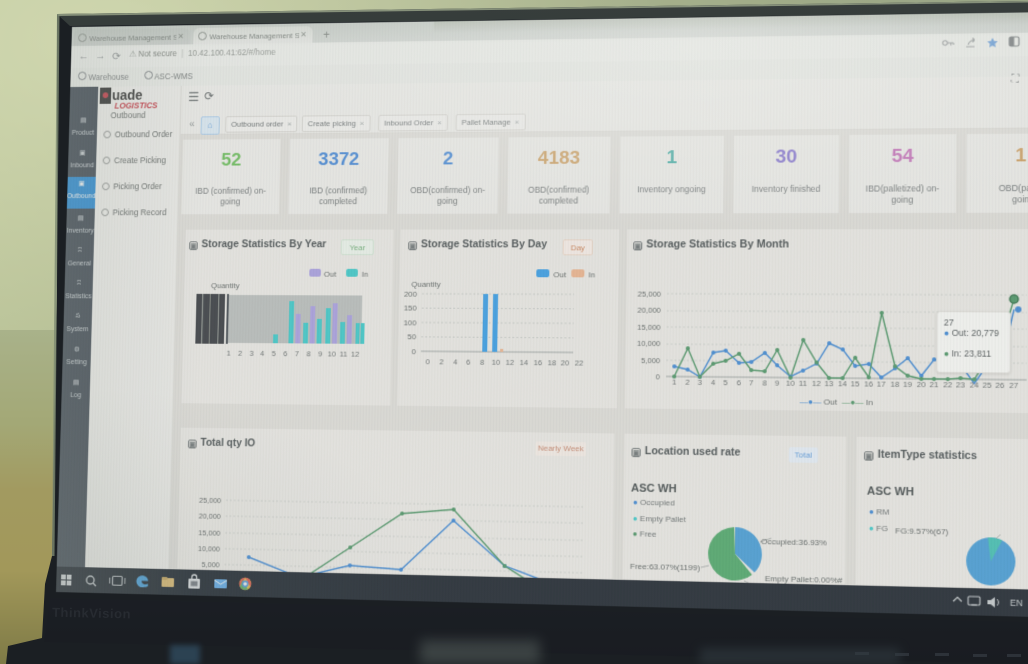 The image size is (1028, 664). What do you see at coordinates (881, 385) in the screenshot?
I see `svg-text: 17` at bounding box center [881, 385].